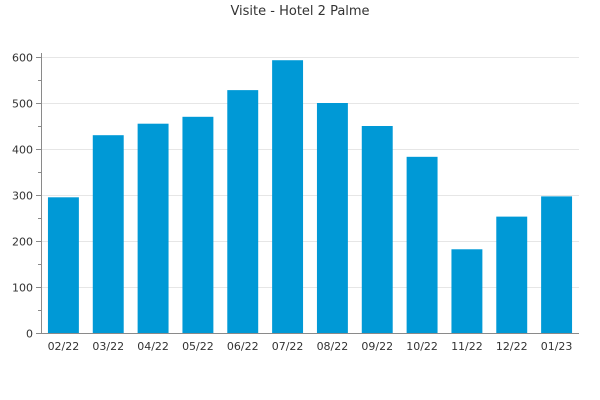 The image size is (600, 400). Describe the element at coordinates (198, 346) in the screenshot. I see `x-tick-label: 05/22` at that location.